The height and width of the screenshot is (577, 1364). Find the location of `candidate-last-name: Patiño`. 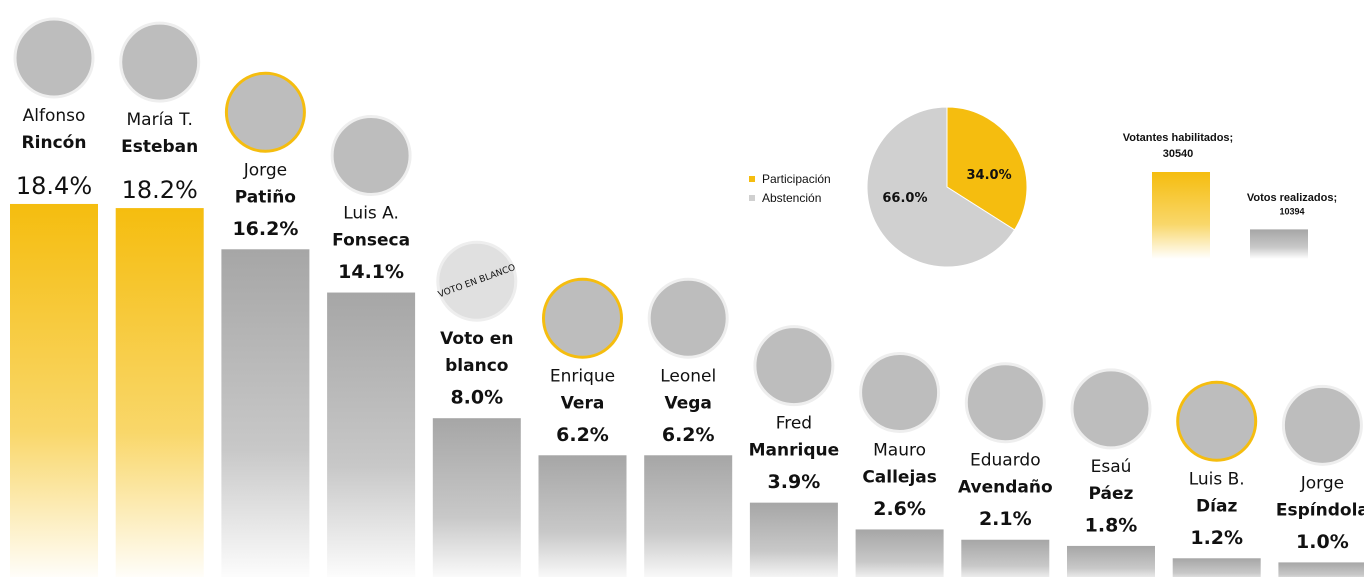

candidate-last-name: Patiño is located at coordinates (265, 197).